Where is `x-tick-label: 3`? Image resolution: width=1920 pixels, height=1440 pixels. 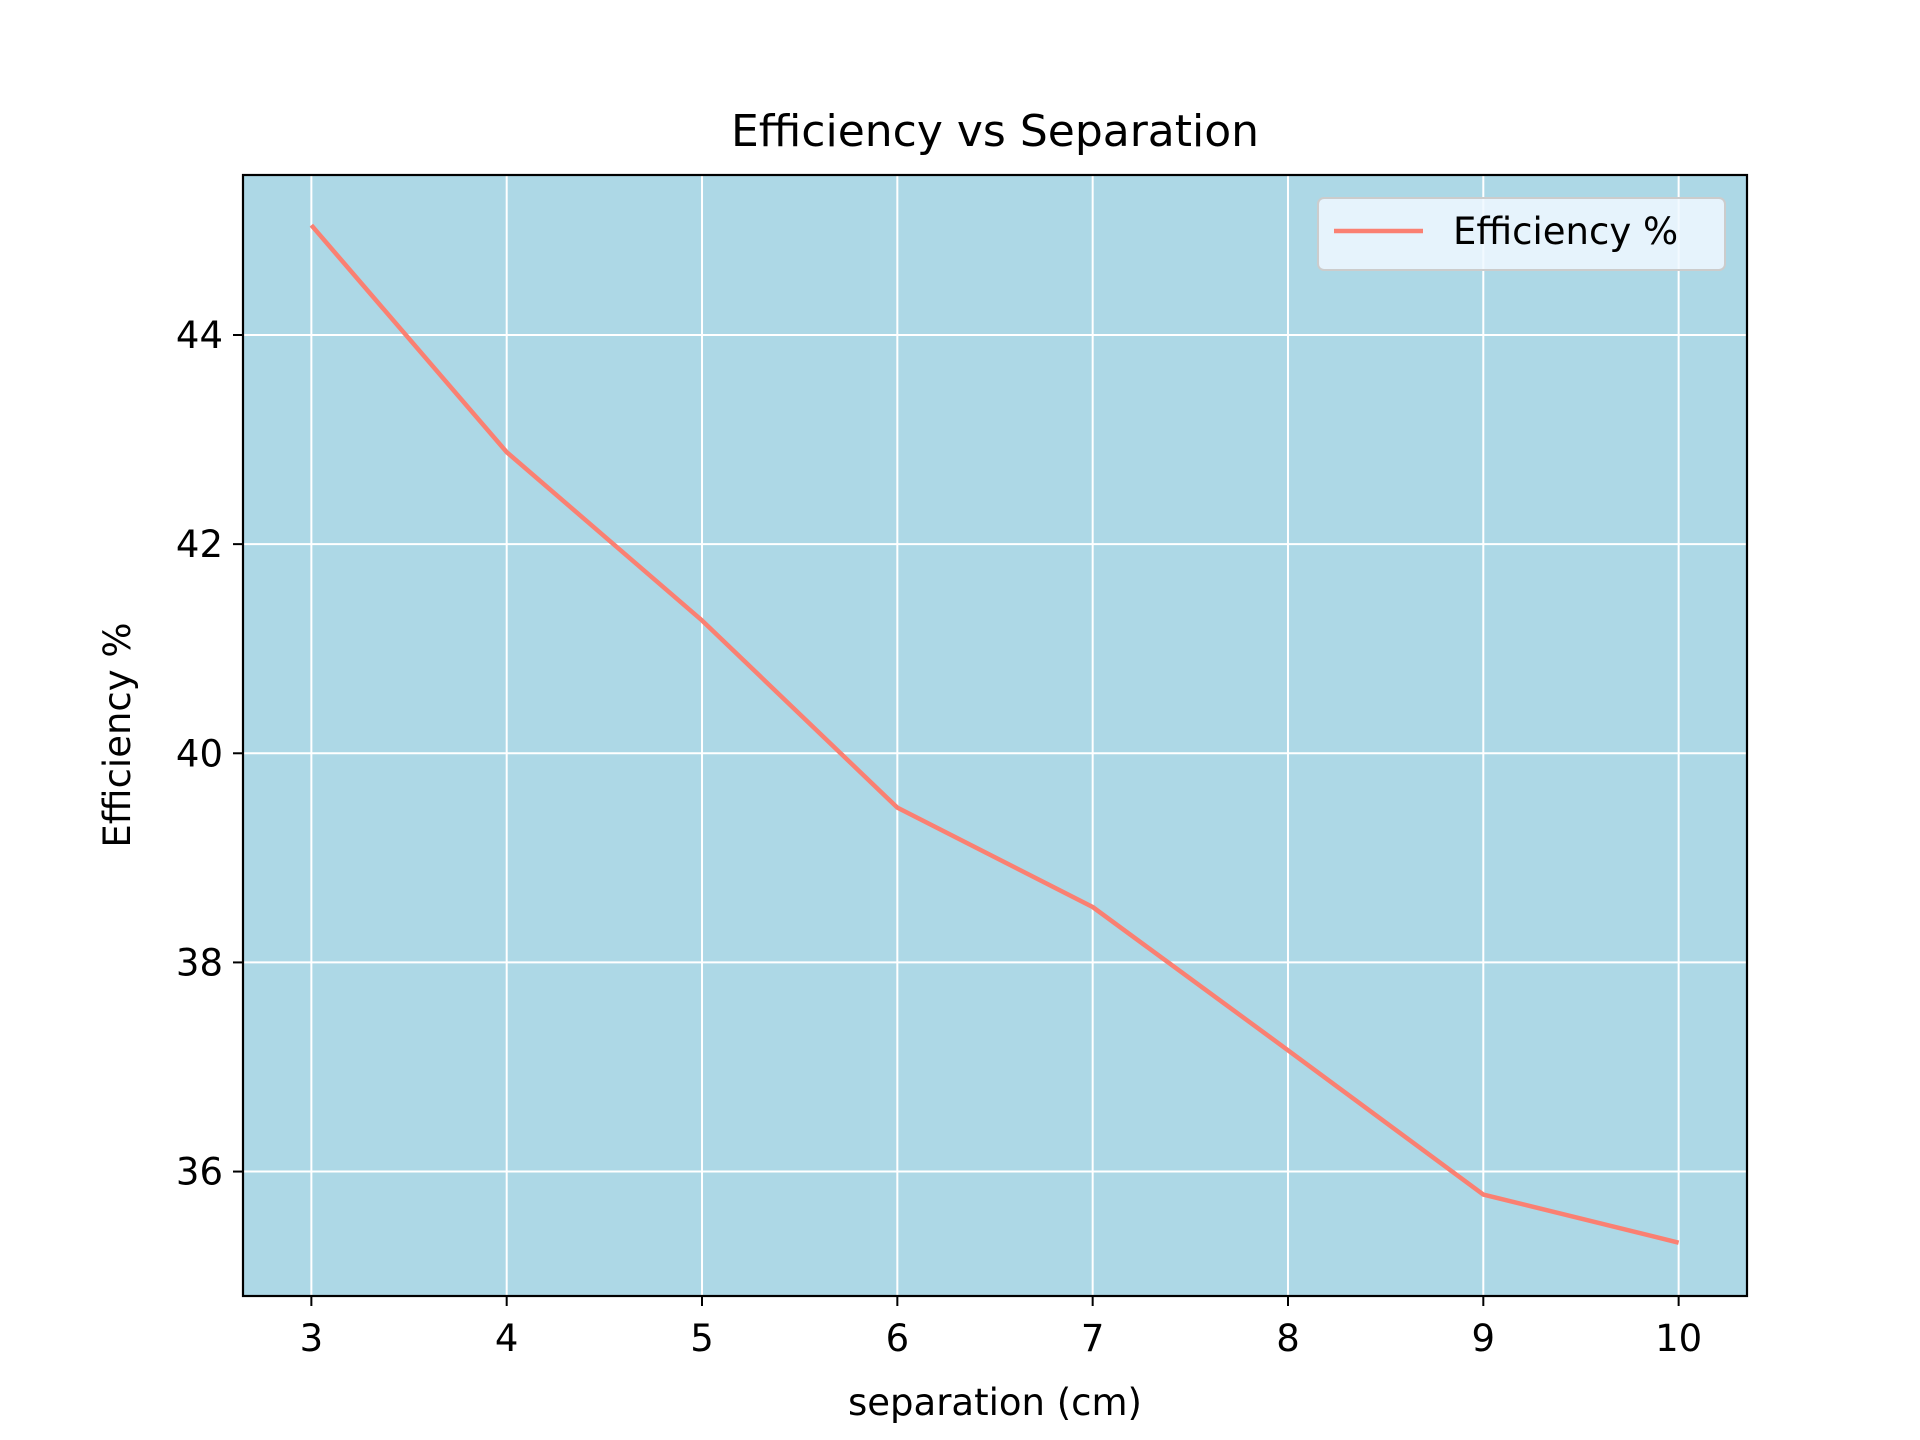
x-tick-label: 3 is located at coordinates (312, 1338).